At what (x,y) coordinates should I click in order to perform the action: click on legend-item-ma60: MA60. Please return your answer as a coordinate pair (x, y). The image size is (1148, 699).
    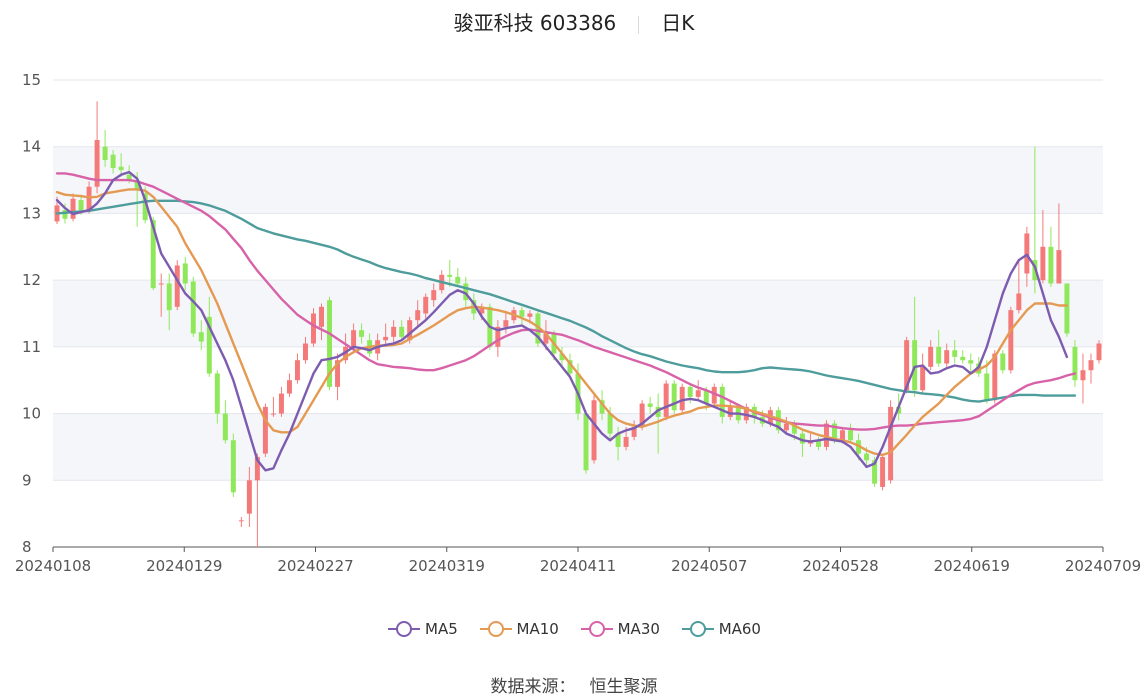
    Looking at the image, I should click on (721, 629).